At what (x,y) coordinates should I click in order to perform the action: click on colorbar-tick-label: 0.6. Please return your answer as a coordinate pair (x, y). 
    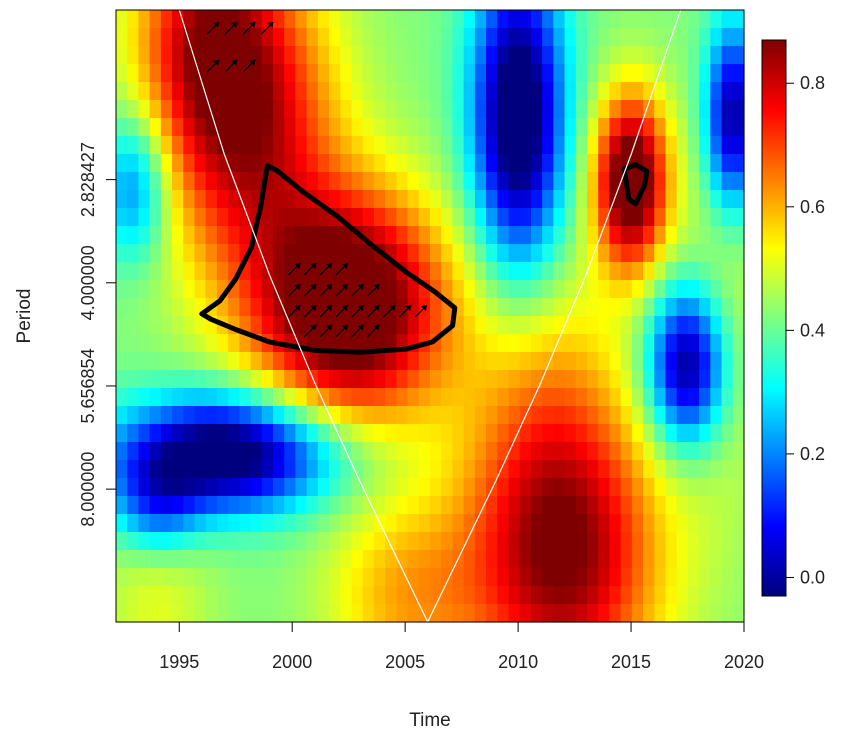
    Looking at the image, I should click on (812, 207).